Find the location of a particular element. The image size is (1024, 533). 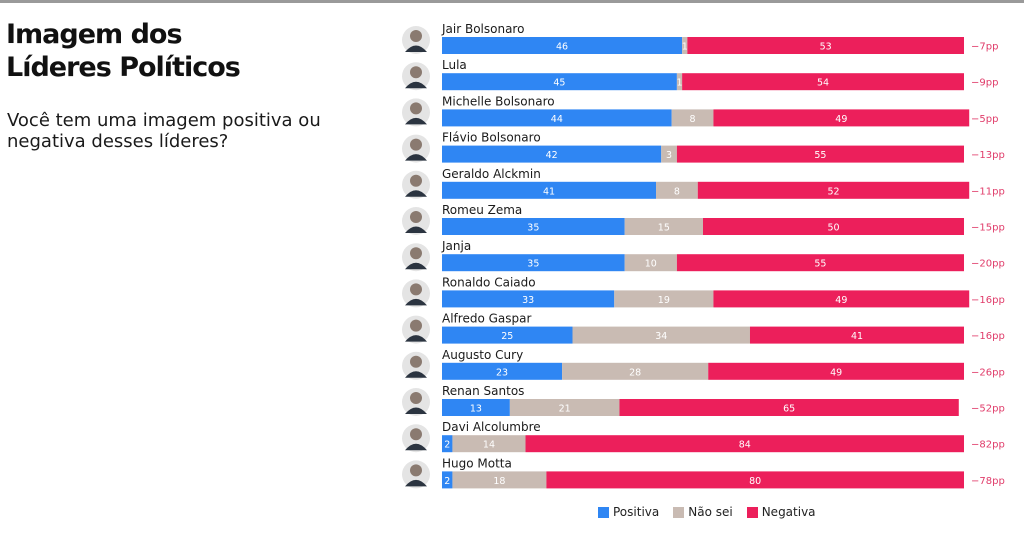

bar-positiva-jair-bolsonaro is located at coordinates (562, 45).